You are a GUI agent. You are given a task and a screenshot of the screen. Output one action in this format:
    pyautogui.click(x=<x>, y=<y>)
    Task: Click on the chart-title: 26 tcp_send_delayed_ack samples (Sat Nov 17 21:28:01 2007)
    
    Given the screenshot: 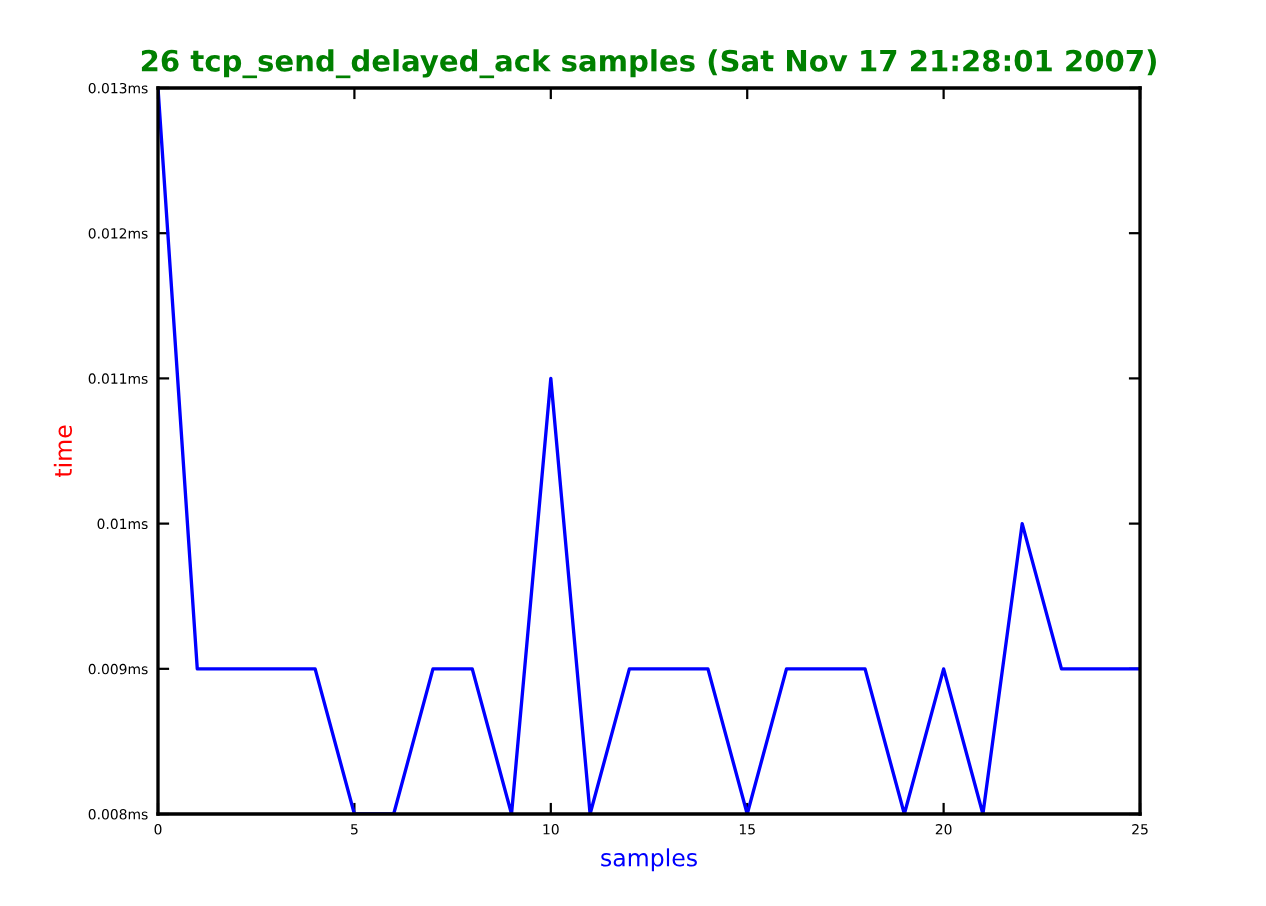 What is the action you would take?
    pyautogui.click(x=648, y=64)
    